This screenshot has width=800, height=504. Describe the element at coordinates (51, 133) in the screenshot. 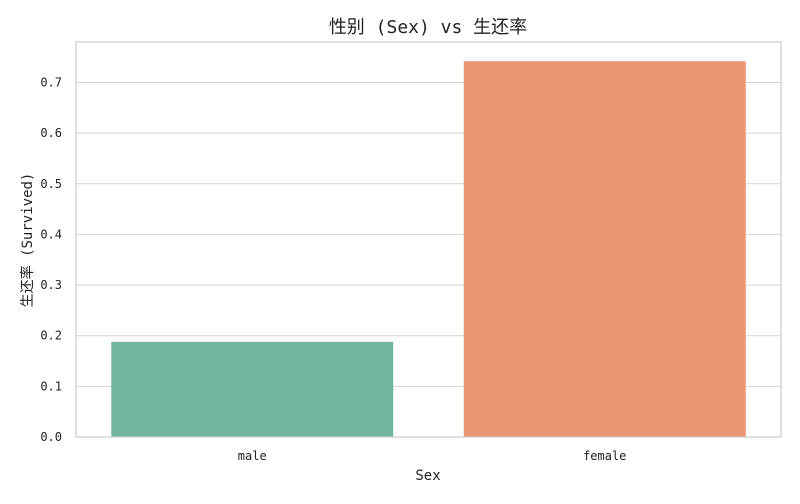

I see `y-tick-label: 0.6` at that location.